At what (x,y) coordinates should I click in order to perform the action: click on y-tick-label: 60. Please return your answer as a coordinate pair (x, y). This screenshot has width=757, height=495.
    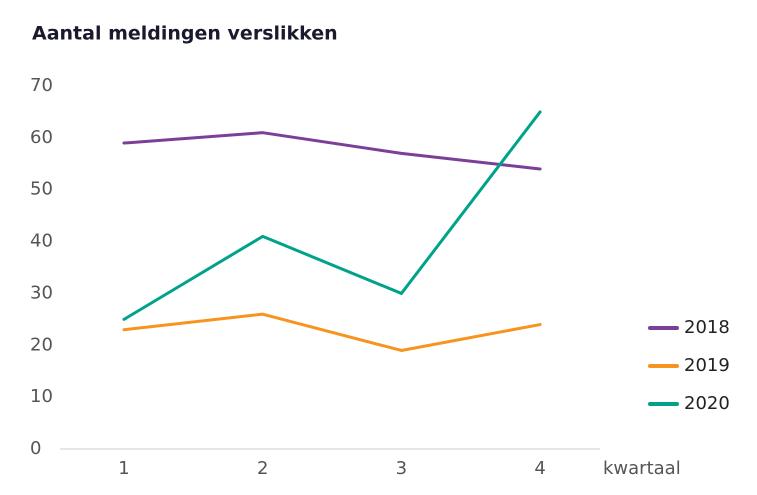
    Looking at the image, I should click on (41, 137).